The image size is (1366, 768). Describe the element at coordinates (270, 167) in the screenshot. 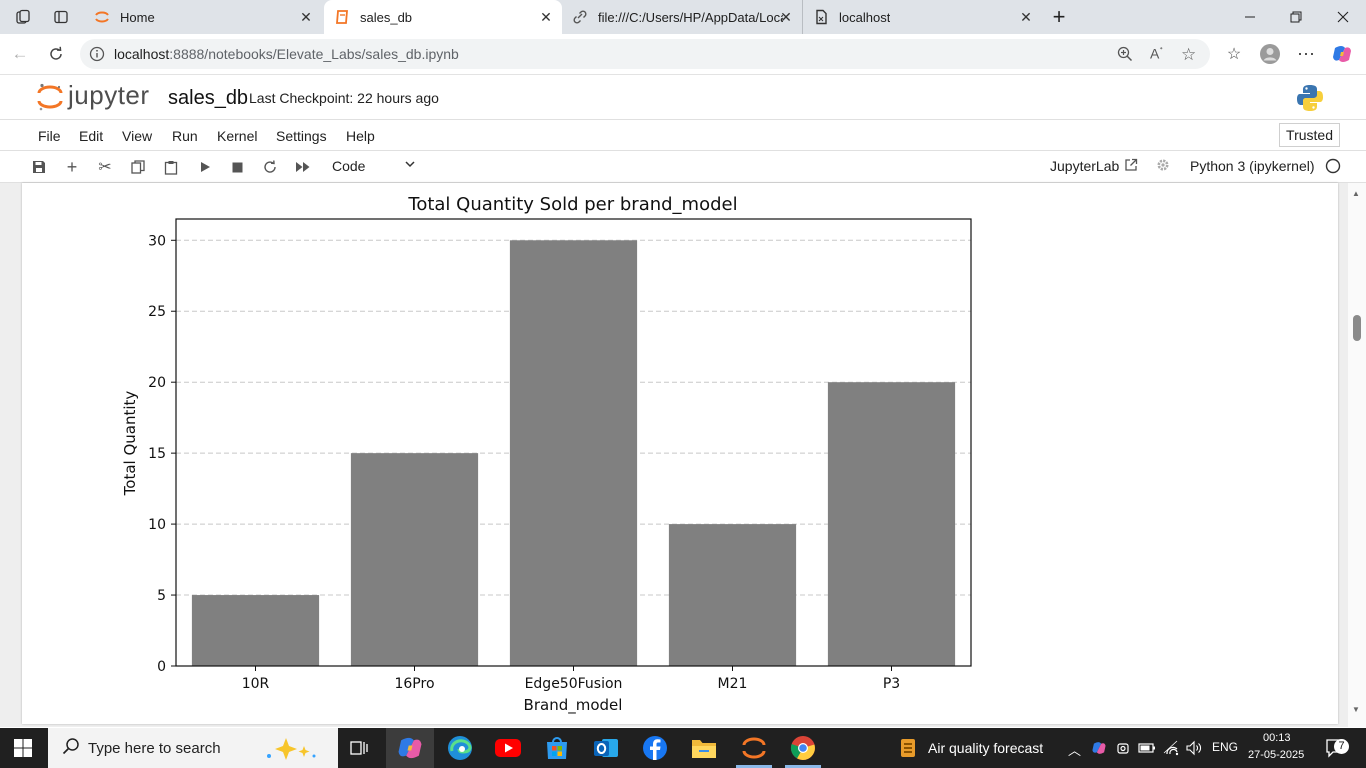

I see `restart-kernel-icon` at that location.